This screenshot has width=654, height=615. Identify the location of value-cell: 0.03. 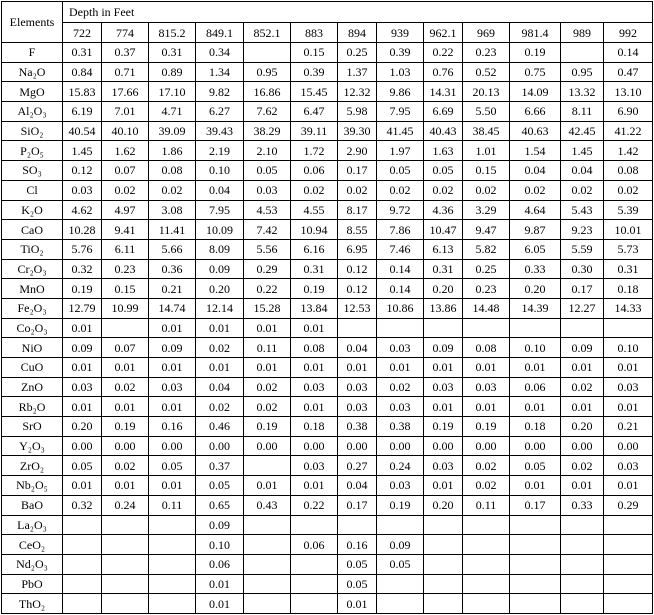
(267, 190).